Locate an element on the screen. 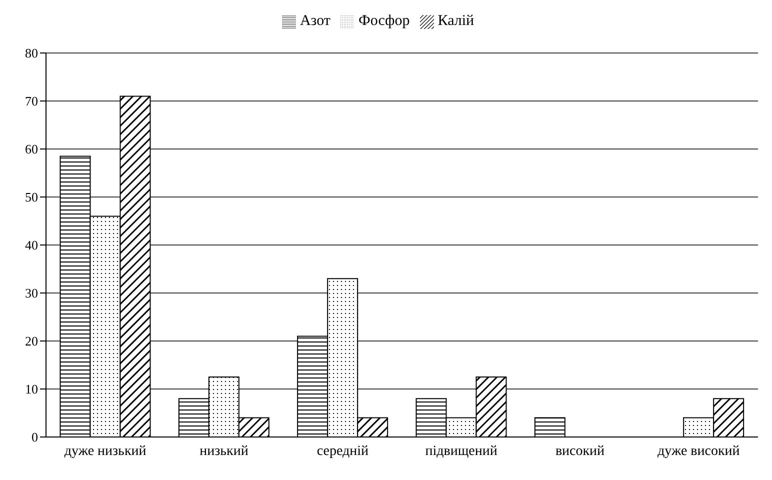 The image size is (772, 480). legend-label: Азот is located at coordinates (315, 21).